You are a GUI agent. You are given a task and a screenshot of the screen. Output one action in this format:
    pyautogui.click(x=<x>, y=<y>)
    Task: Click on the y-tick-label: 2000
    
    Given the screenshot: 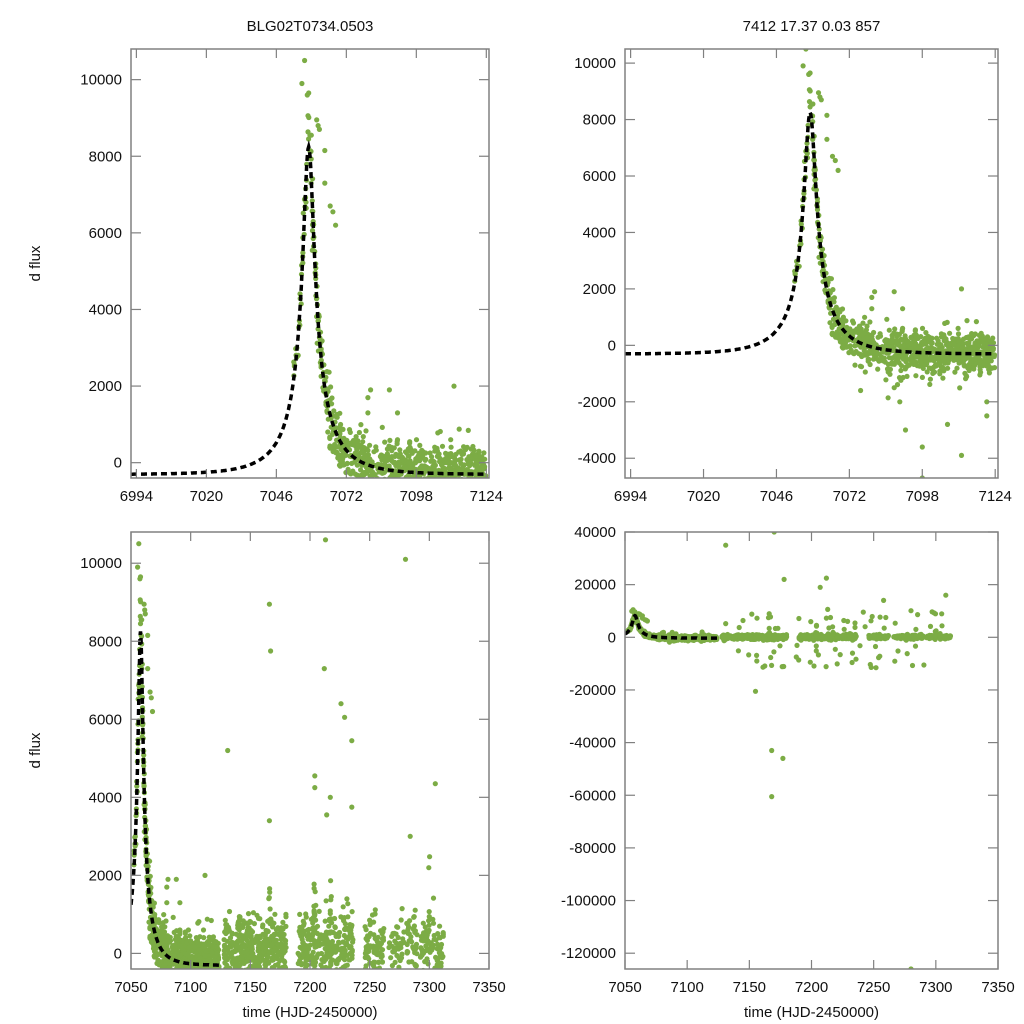 What is the action you would take?
    pyautogui.click(x=599, y=289)
    